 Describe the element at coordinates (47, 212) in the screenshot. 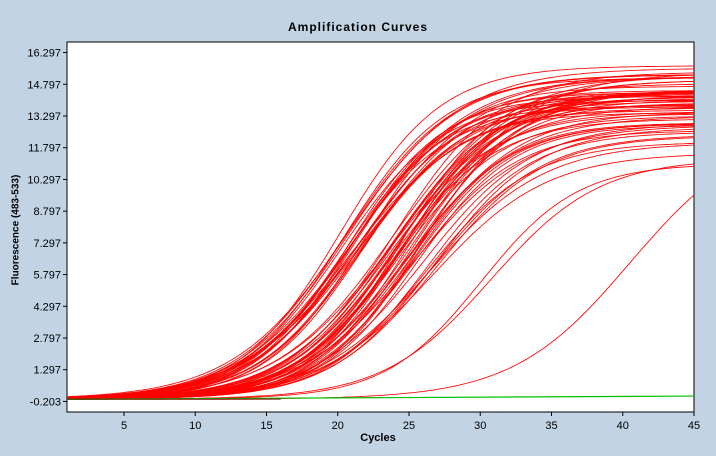

I see `y-tick-label: 8.797` at that location.